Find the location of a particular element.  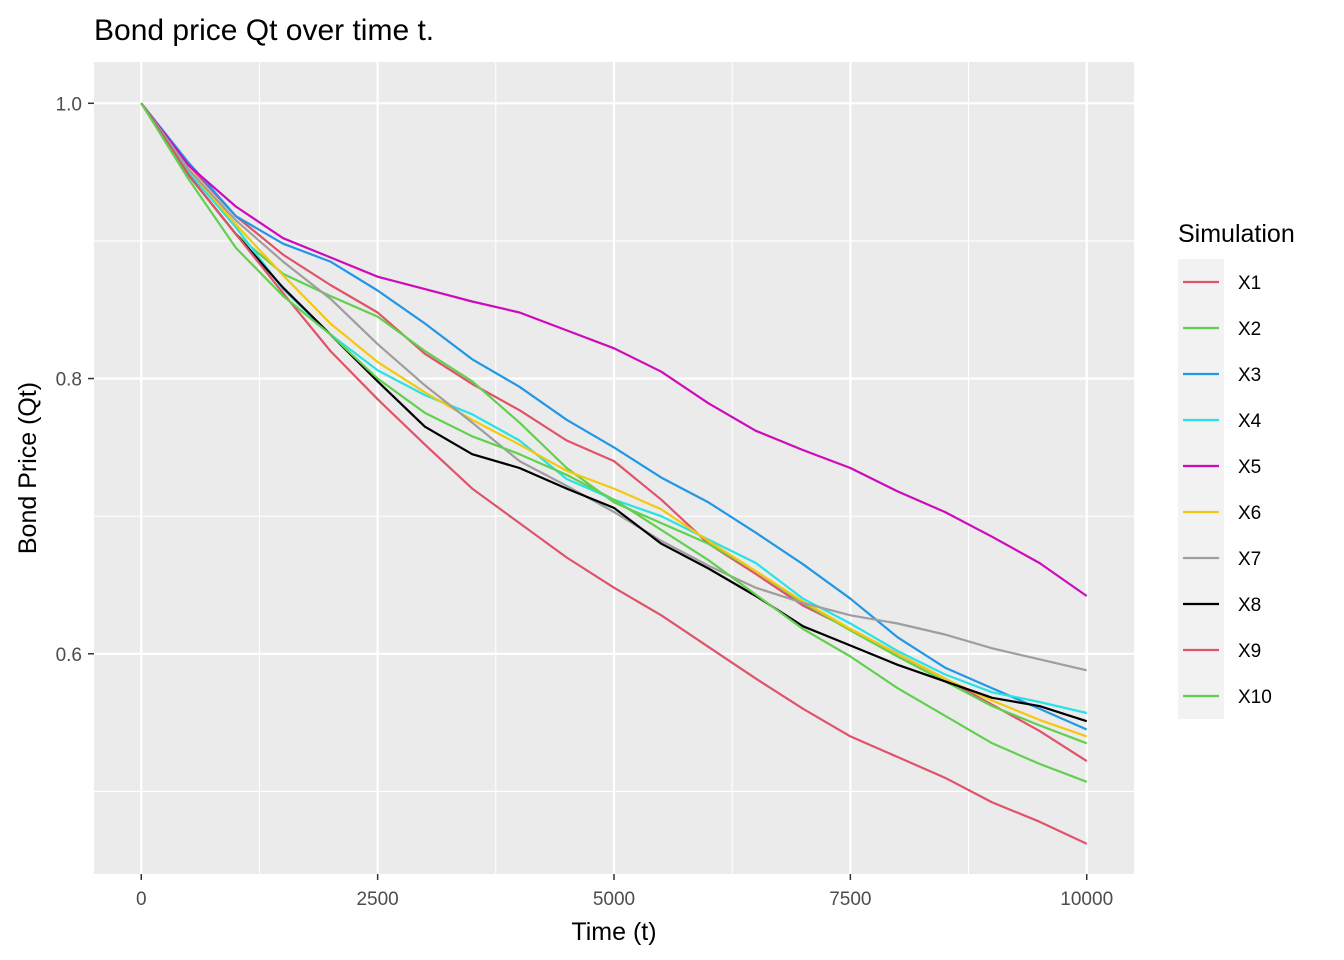

x-tick-label: 5000 is located at coordinates (614, 899).